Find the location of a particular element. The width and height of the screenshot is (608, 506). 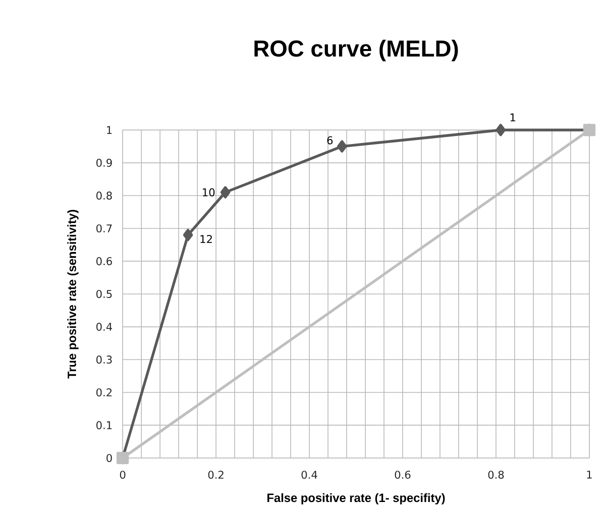

annotation: 1 is located at coordinates (513, 118).